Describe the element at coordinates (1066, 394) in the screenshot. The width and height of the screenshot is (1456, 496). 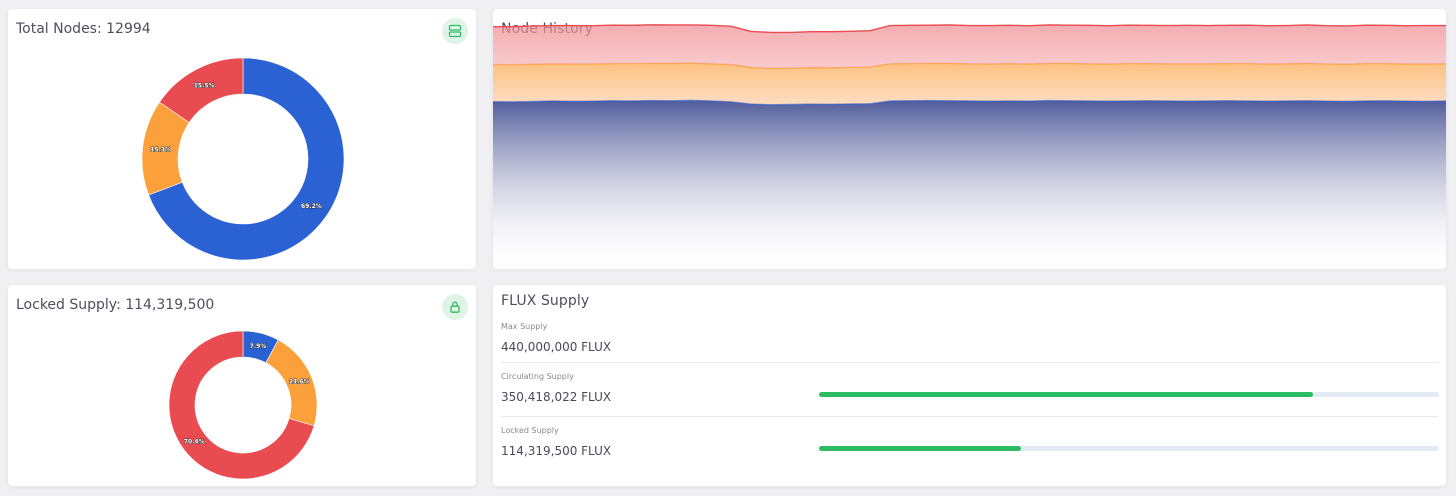
I see `circulating-supply-progress-fill` at that location.